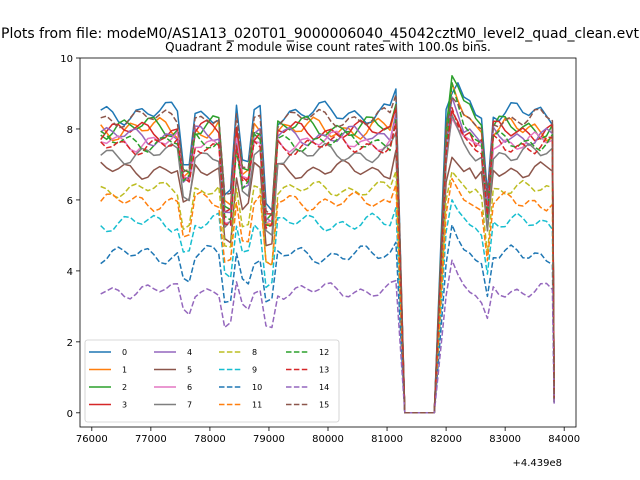  Describe the element at coordinates (257, 405) in the screenshot. I see `legend-label-11: 11` at that location.